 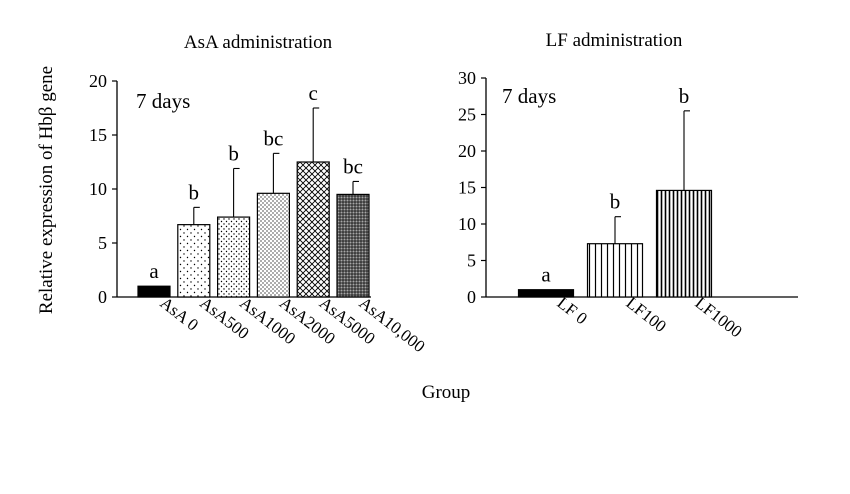 I want to click on y-tick-label: 30, so click(x=467, y=78).